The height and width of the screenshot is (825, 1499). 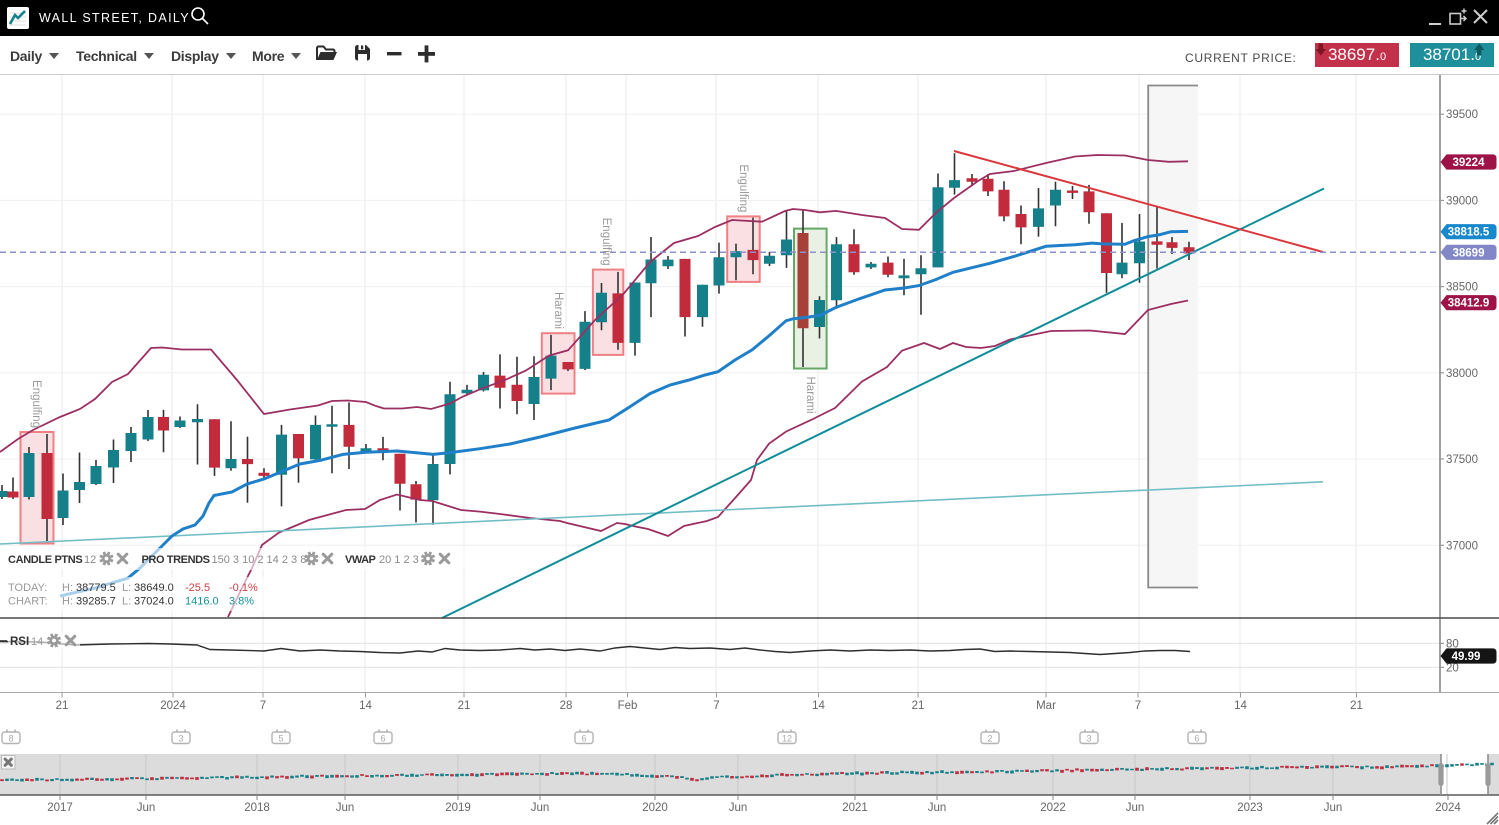 I want to click on svg-text: 2023, so click(x=1250, y=808).